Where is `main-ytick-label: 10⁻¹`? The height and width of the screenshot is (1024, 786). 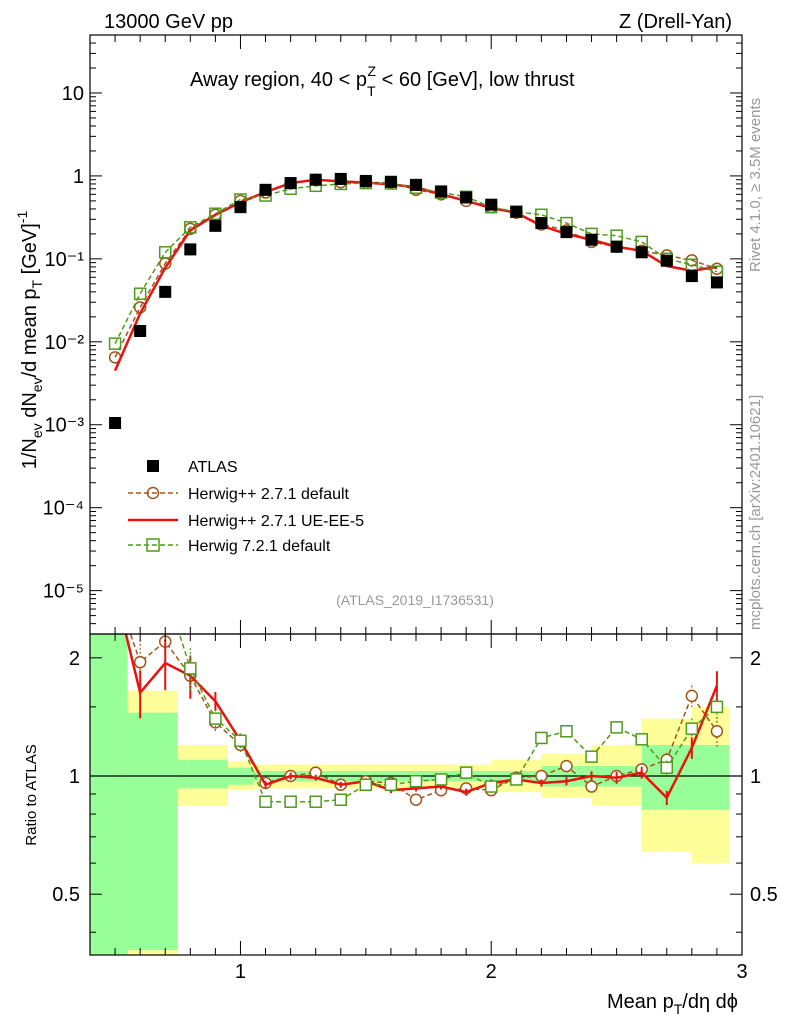 main-ytick-label: 10⁻¹ is located at coordinates (65, 260).